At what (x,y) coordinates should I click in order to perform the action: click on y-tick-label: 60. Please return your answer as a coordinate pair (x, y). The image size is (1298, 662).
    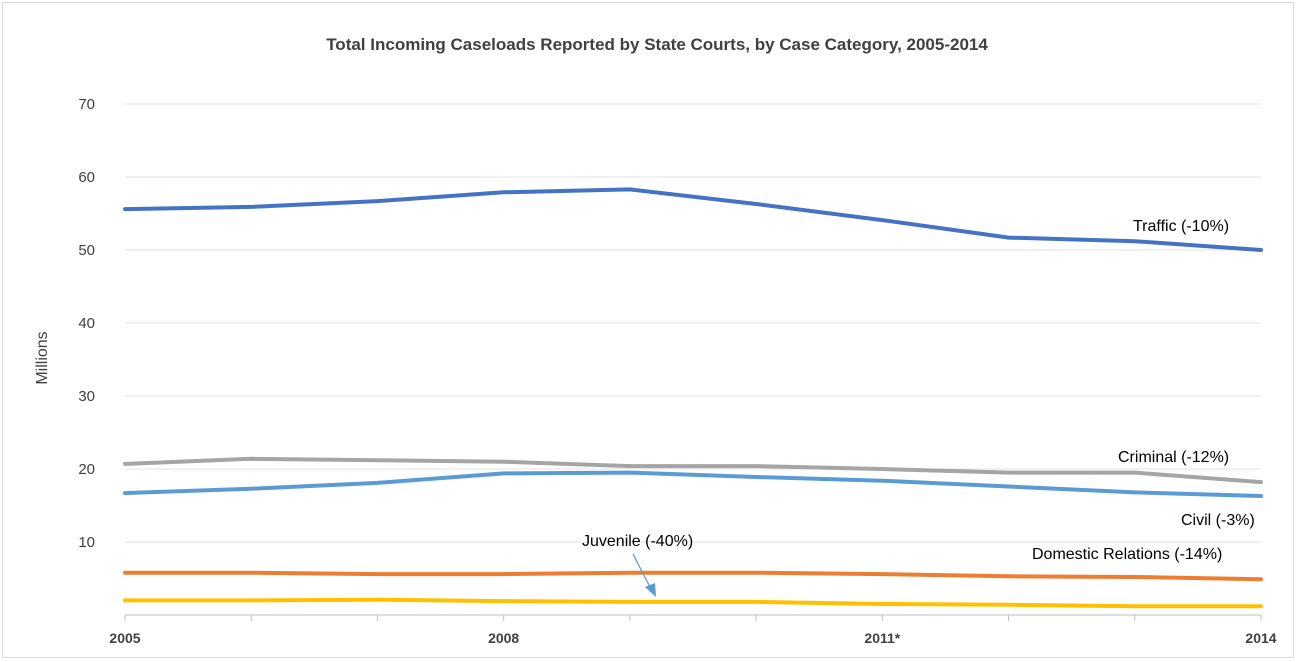
    Looking at the image, I should click on (86, 177).